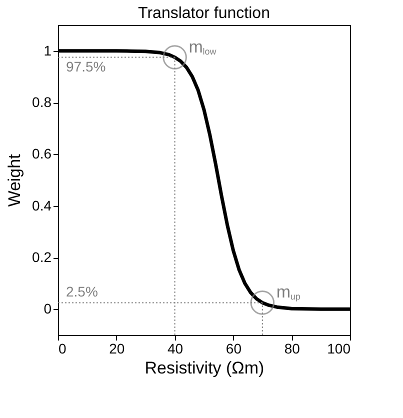  What do you see at coordinates (42, 205) in the screenshot?
I see `y-tick-label: 0.4` at bounding box center [42, 205].